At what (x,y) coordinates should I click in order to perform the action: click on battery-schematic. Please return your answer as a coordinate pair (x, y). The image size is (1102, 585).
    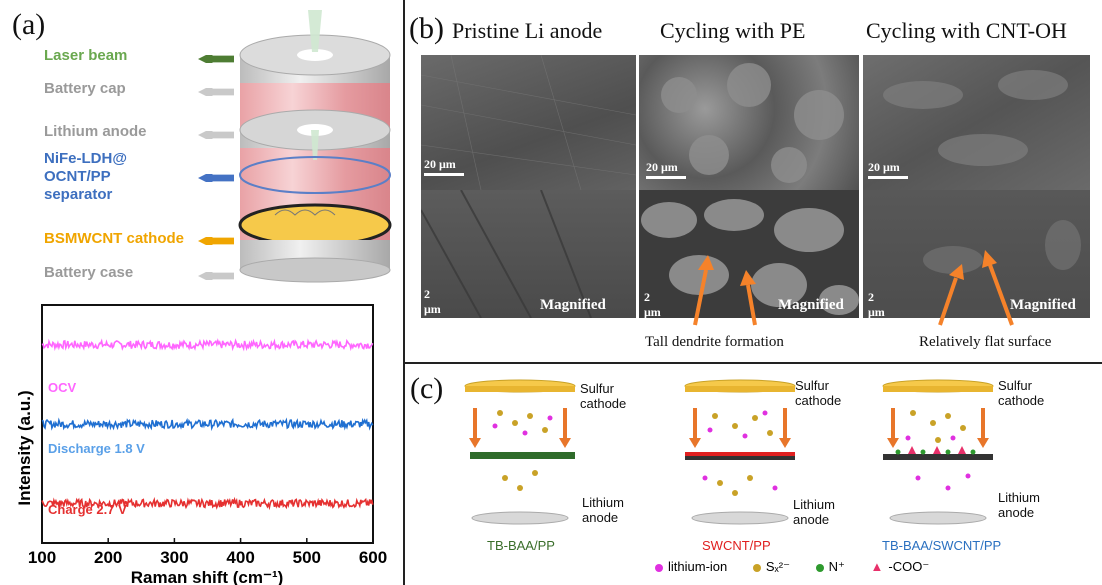
    Looking at the image, I should click on (315, 146).